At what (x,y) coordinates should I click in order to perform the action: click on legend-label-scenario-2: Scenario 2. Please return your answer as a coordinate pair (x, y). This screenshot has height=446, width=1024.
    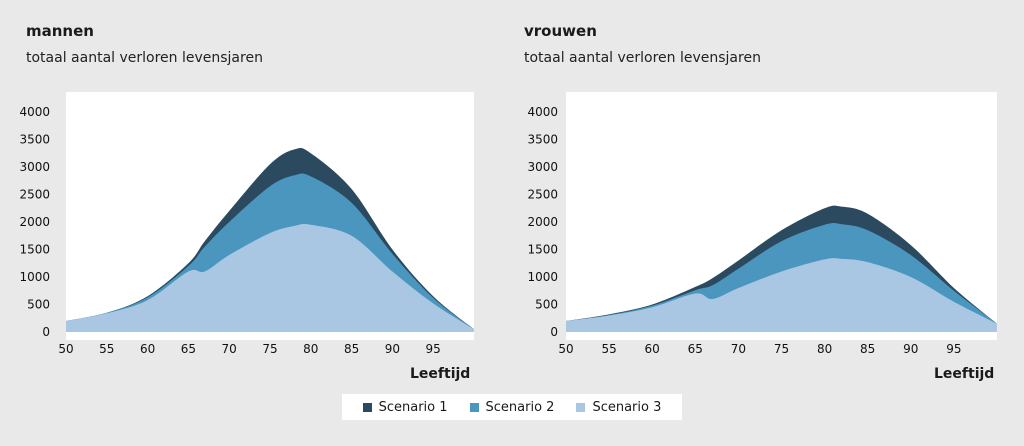
    Looking at the image, I should click on (520, 407).